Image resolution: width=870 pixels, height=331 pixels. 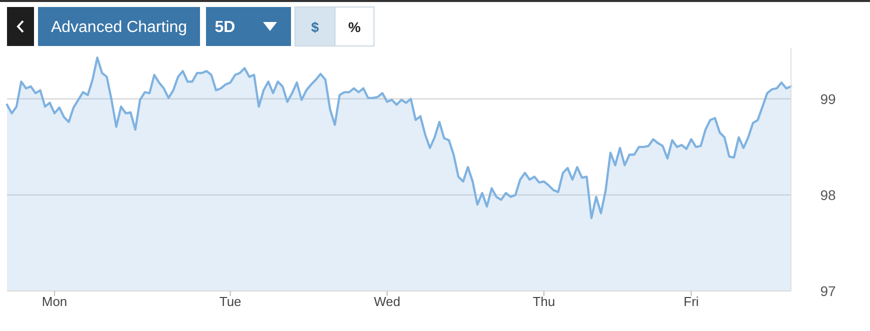 What do you see at coordinates (225, 27) in the screenshot?
I see `text: 5D` at bounding box center [225, 27].